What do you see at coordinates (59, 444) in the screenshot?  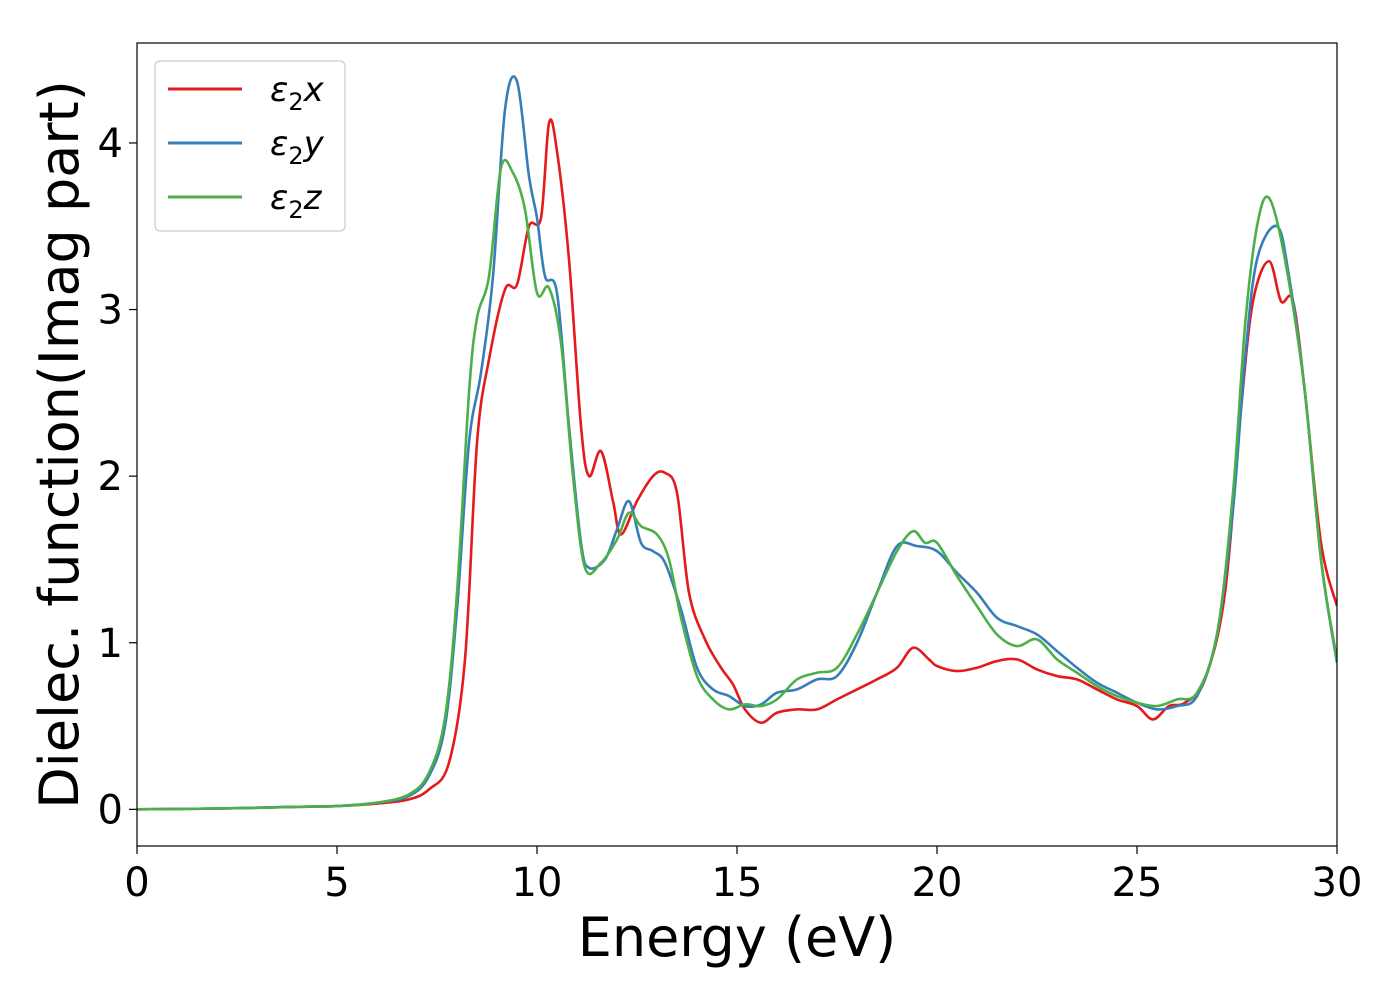 I see `y-axis-title: Dielec. function(Imag part)` at bounding box center [59, 444].